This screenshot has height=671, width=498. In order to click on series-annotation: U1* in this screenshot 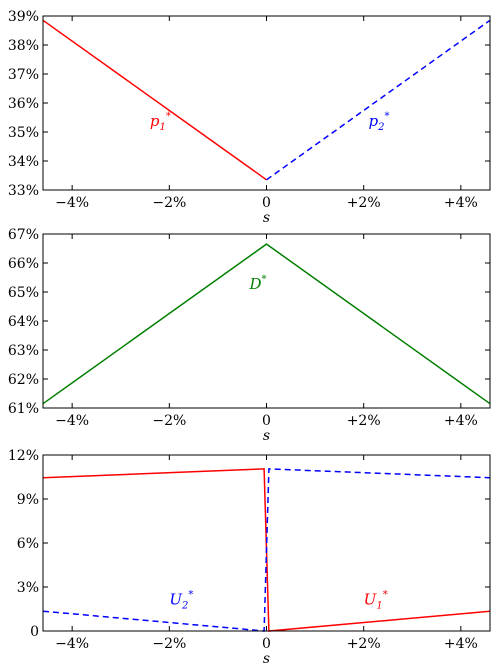, I will do `click(376, 601)`.